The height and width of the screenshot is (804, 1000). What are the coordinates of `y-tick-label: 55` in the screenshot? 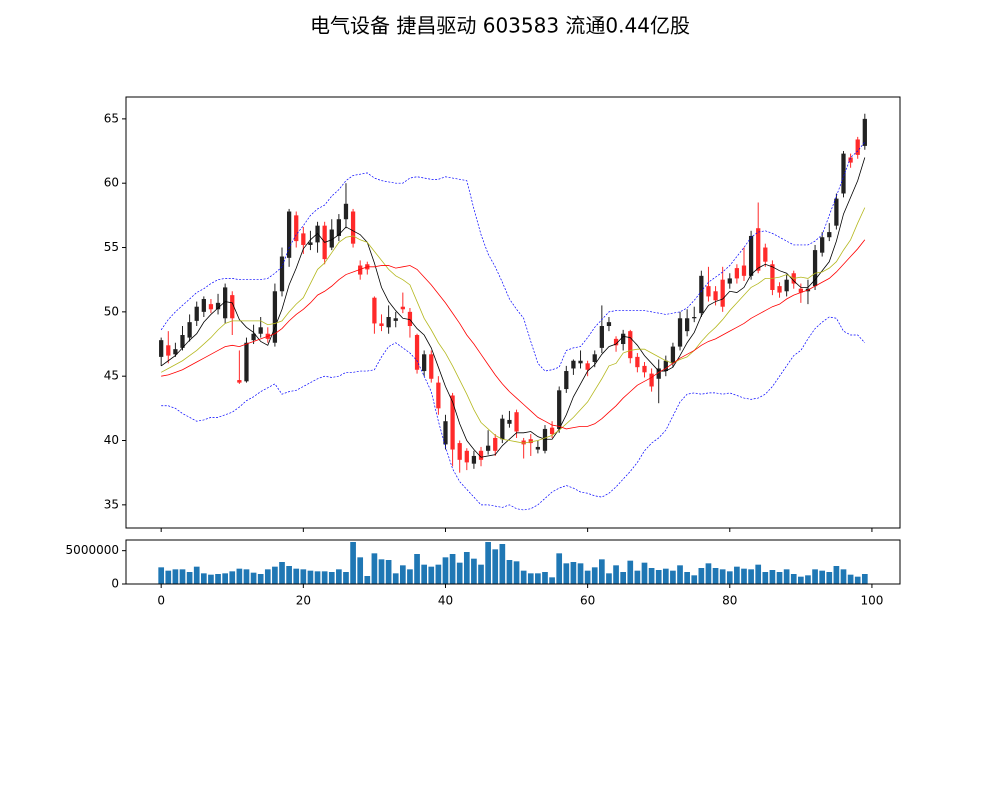 It's located at (111, 247).